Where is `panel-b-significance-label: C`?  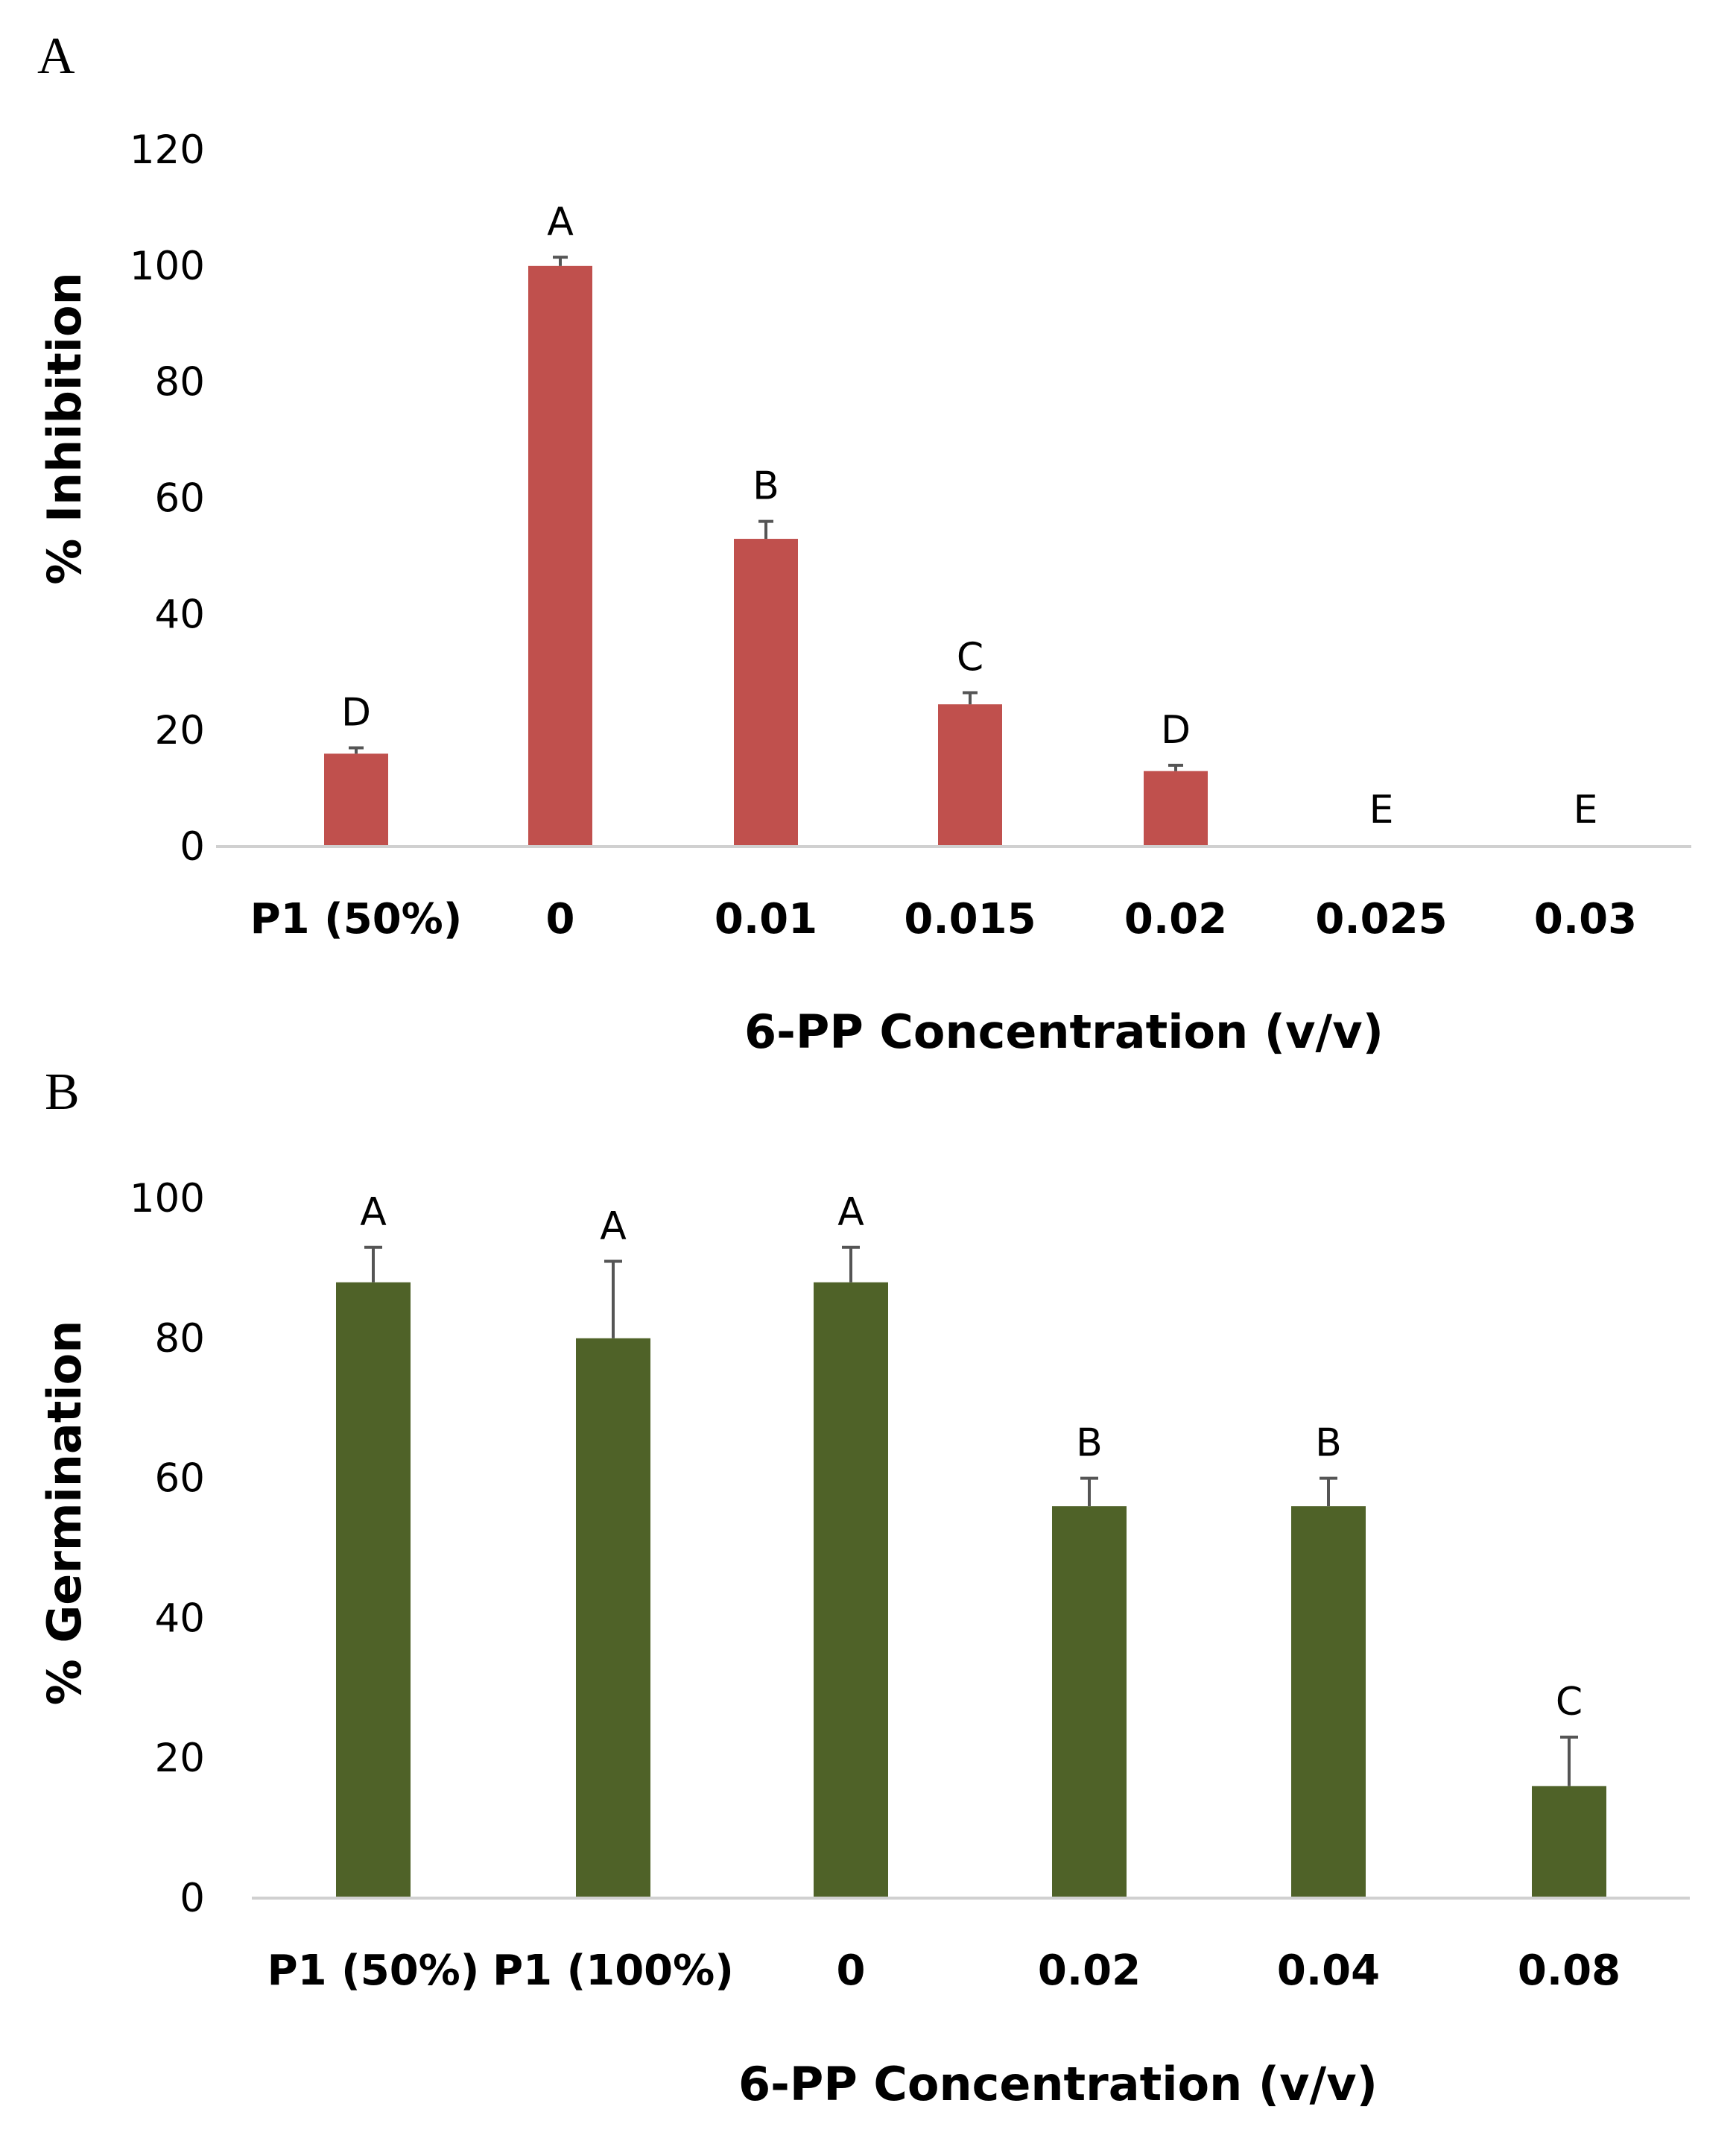 panel-b-significance-label: C is located at coordinates (1569, 1702).